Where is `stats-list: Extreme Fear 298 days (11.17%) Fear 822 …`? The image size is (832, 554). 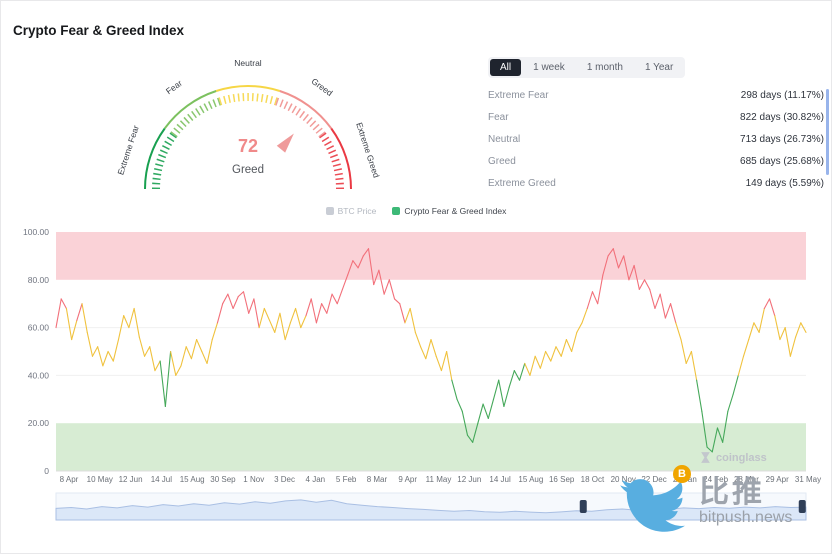
stats-list: Extreme Fear 298 days (11.17%) Fear 822 … is located at coordinates (656, 139).